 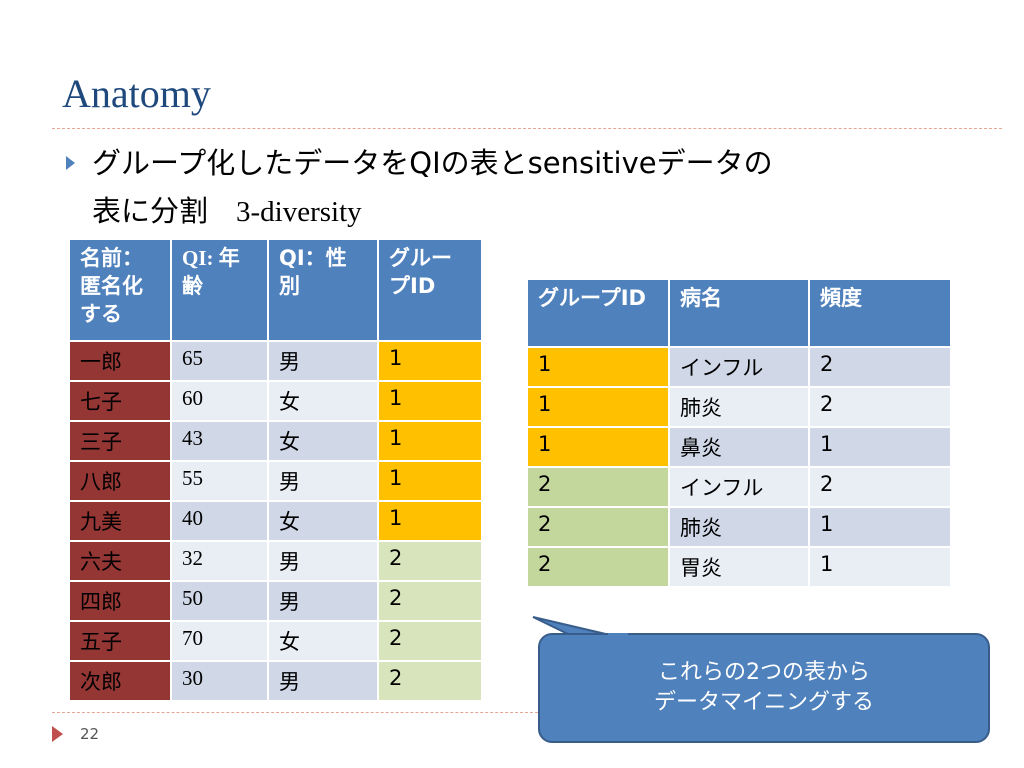 I want to click on disease-cell: 胃炎, so click(x=739, y=567).